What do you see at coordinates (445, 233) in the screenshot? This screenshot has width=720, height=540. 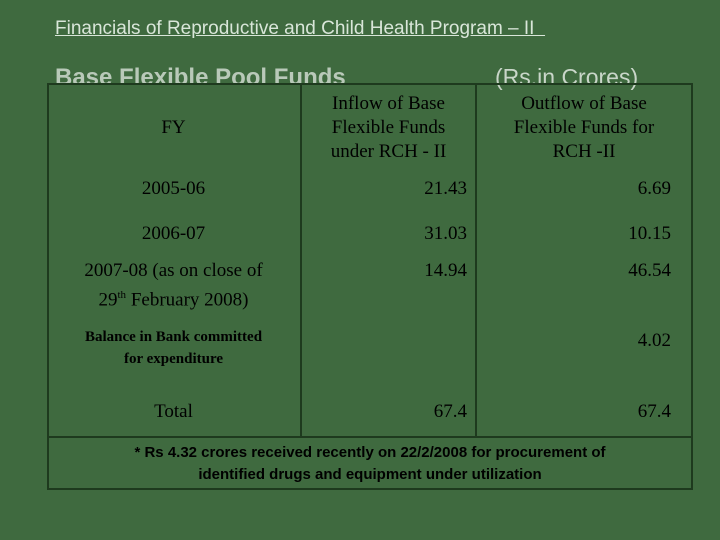 I see `row-2-inflow: 31.03` at bounding box center [445, 233].